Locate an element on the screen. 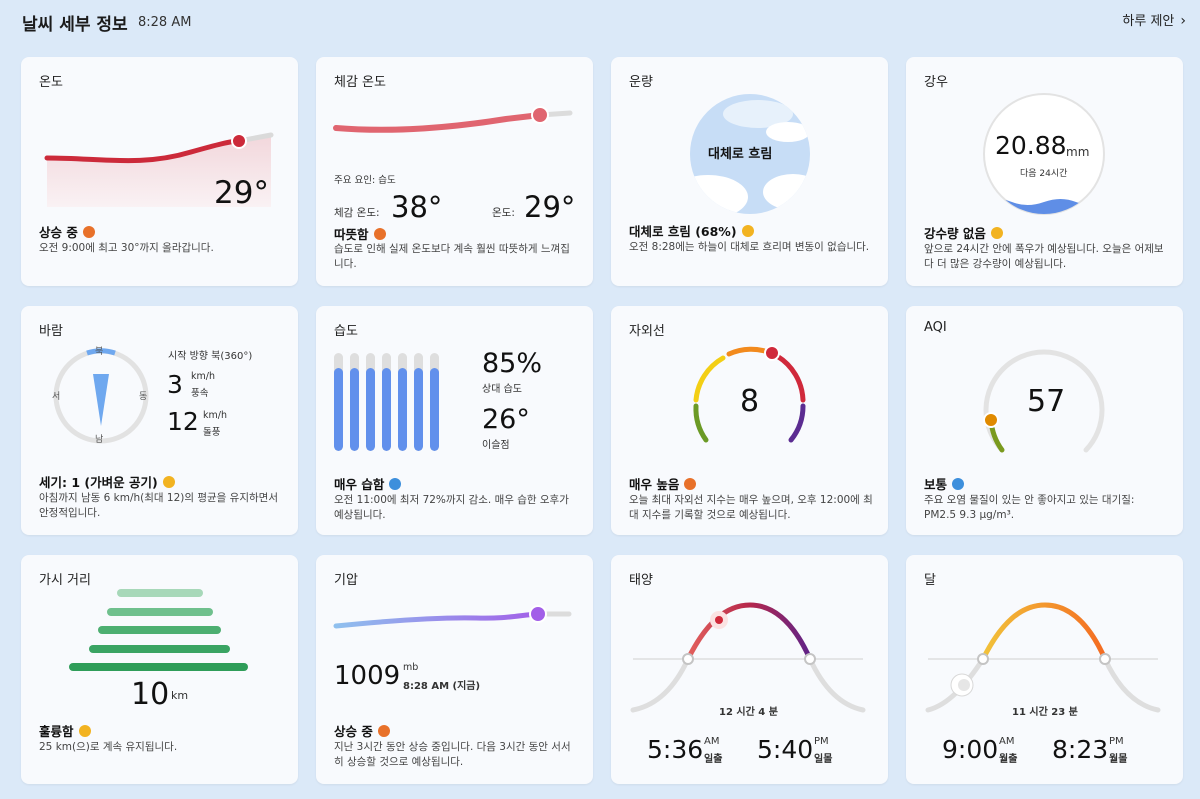  status-text: 대체로 흐림 (68%) is located at coordinates (683, 231).